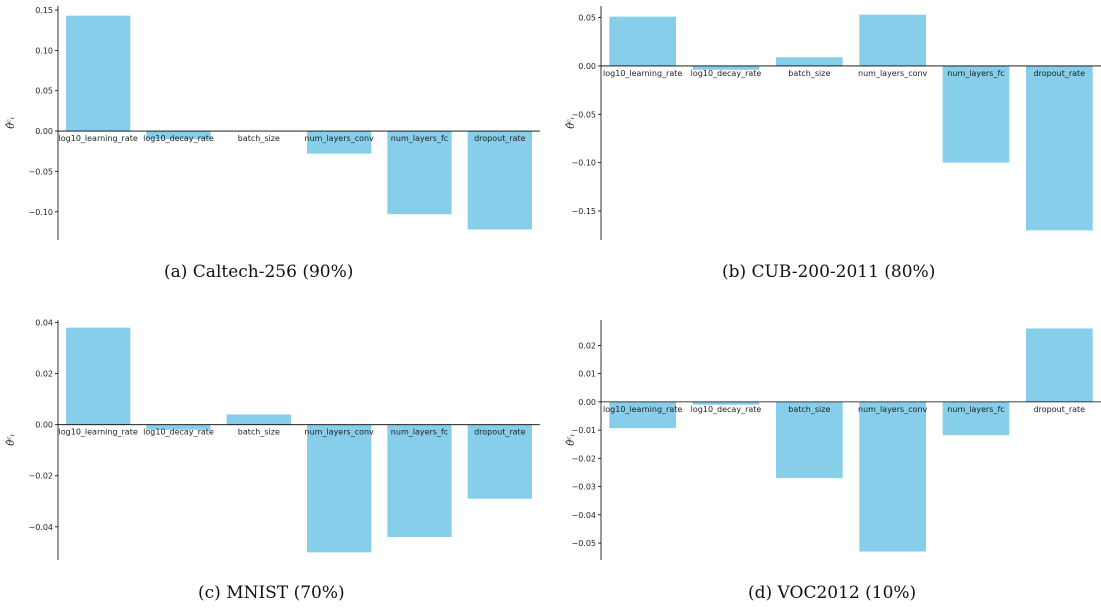 The height and width of the screenshot is (608, 1101). Describe the element at coordinates (44, 323) in the screenshot. I see `y-tick-label: 0.04` at that location.